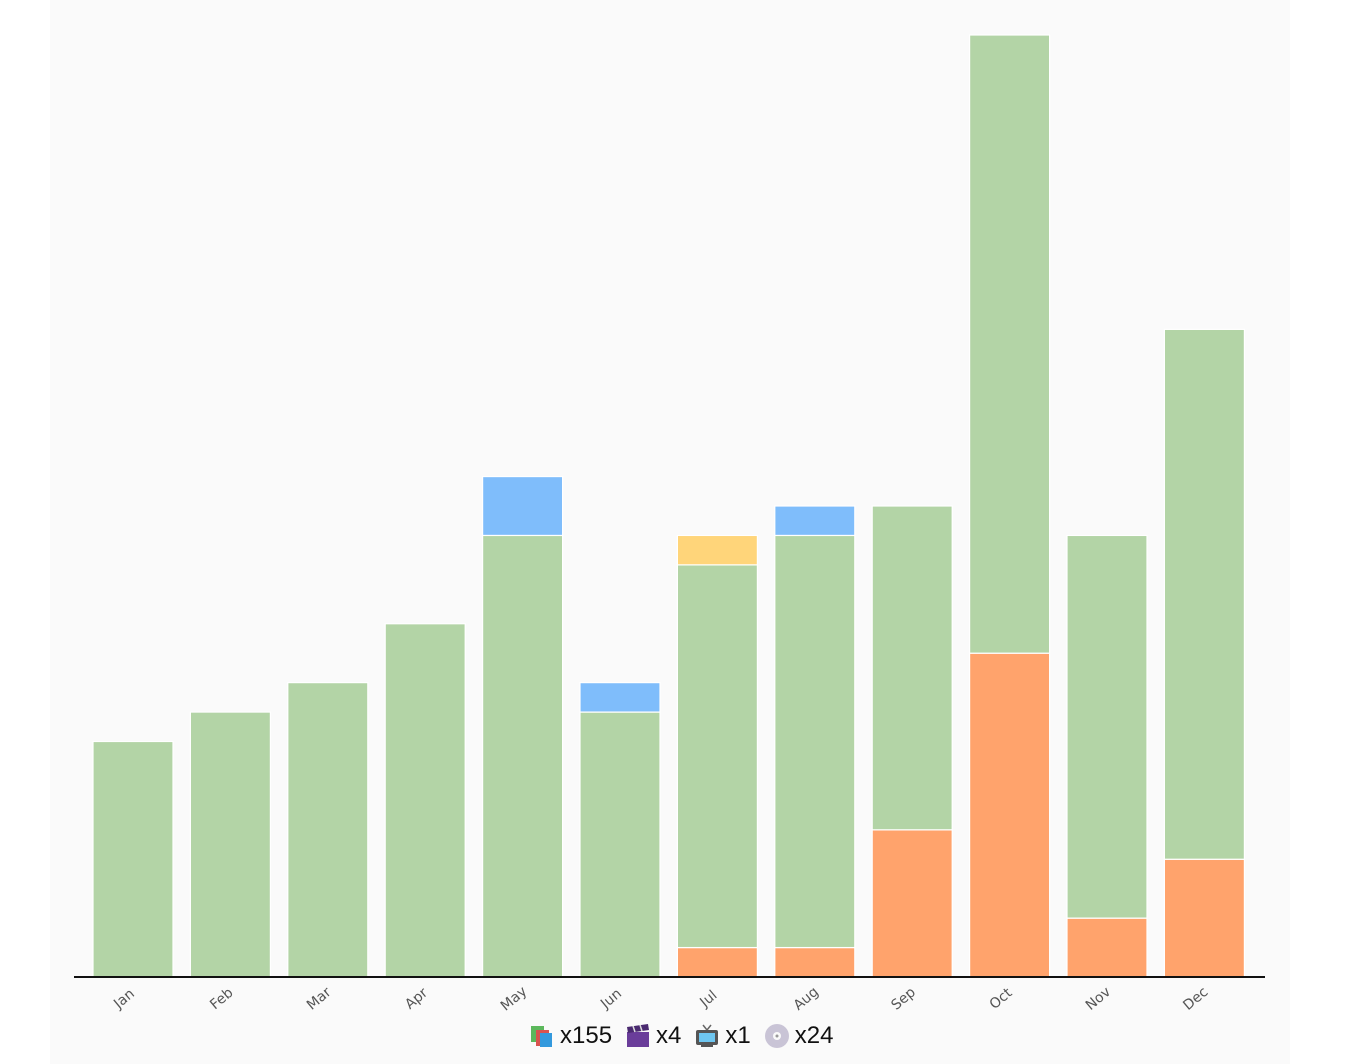 This screenshot has width=1360, height=1064. I want to click on legend-label-tv: x1, so click(738, 1035).